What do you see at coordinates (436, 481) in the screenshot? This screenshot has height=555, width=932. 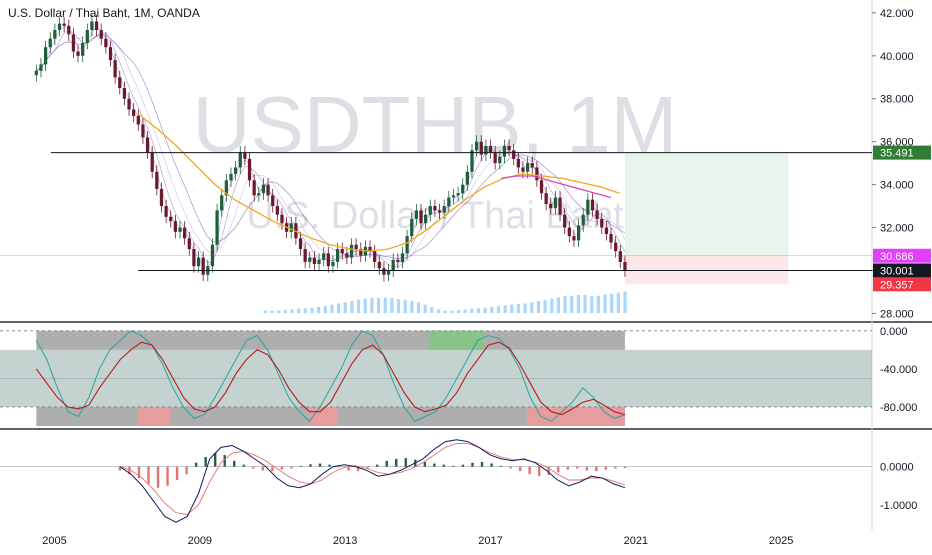 I see `macd-pane` at bounding box center [436, 481].